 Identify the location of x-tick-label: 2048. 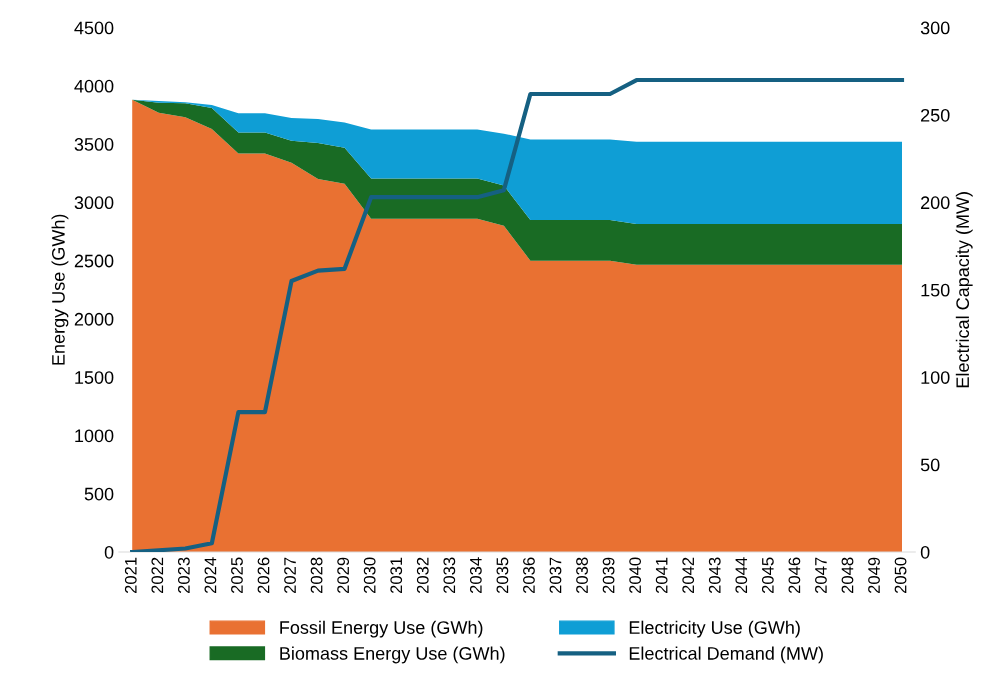
(847, 575).